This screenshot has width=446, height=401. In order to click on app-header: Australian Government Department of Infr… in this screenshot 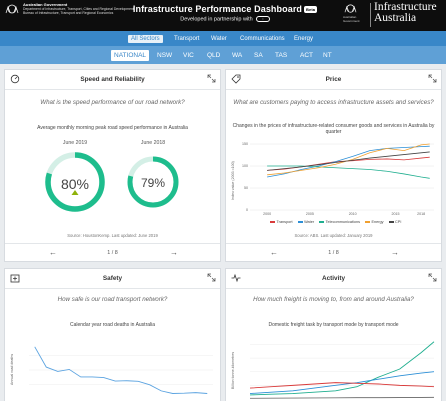, I will do `click(223, 15)`.